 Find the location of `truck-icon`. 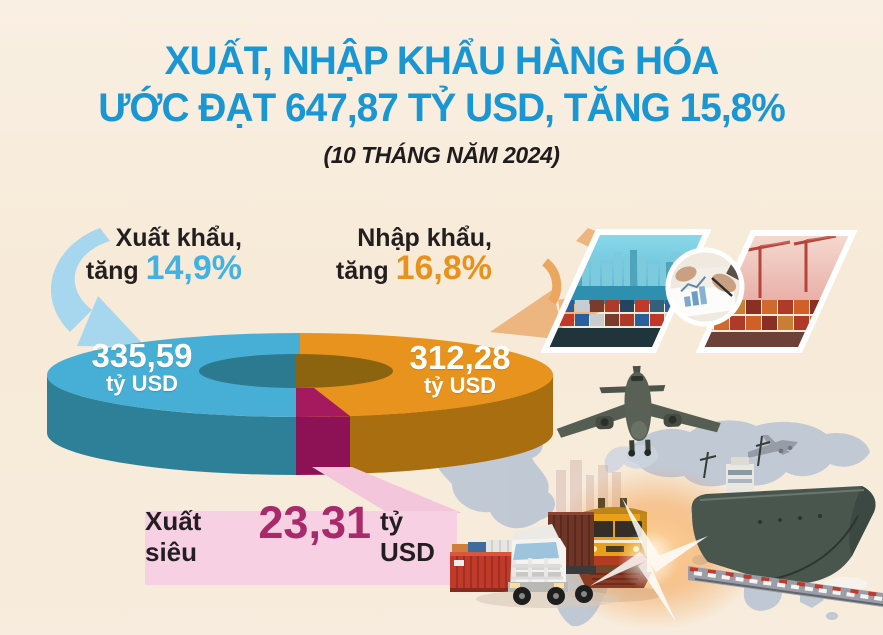

truck-icon is located at coordinates (548, 560).